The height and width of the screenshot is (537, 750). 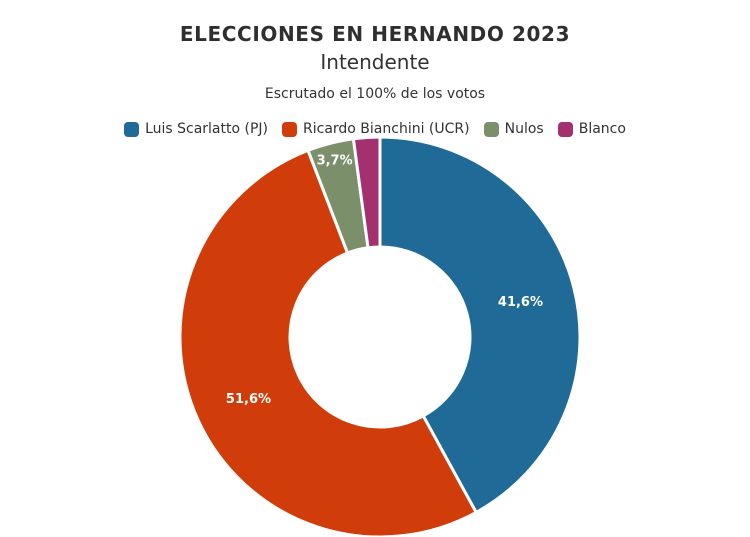 I want to click on slice-label-bianchini: 51,6%, so click(x=248, y=399).